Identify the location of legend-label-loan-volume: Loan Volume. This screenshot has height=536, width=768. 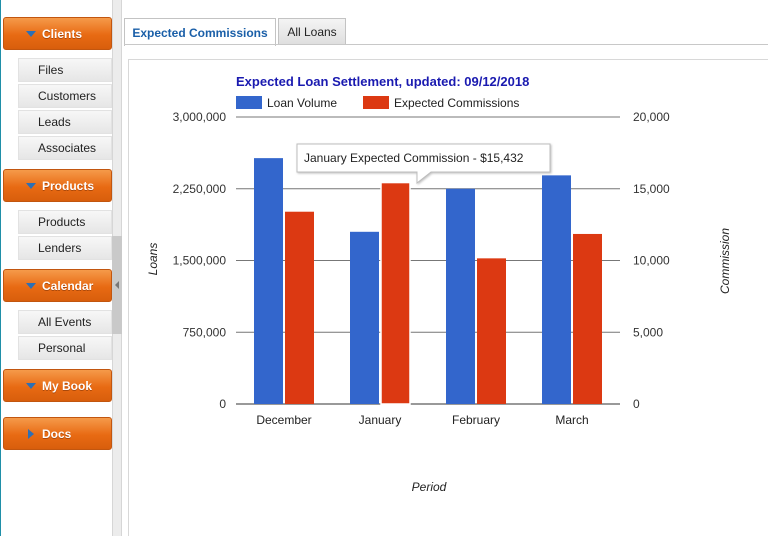
(302, 103).